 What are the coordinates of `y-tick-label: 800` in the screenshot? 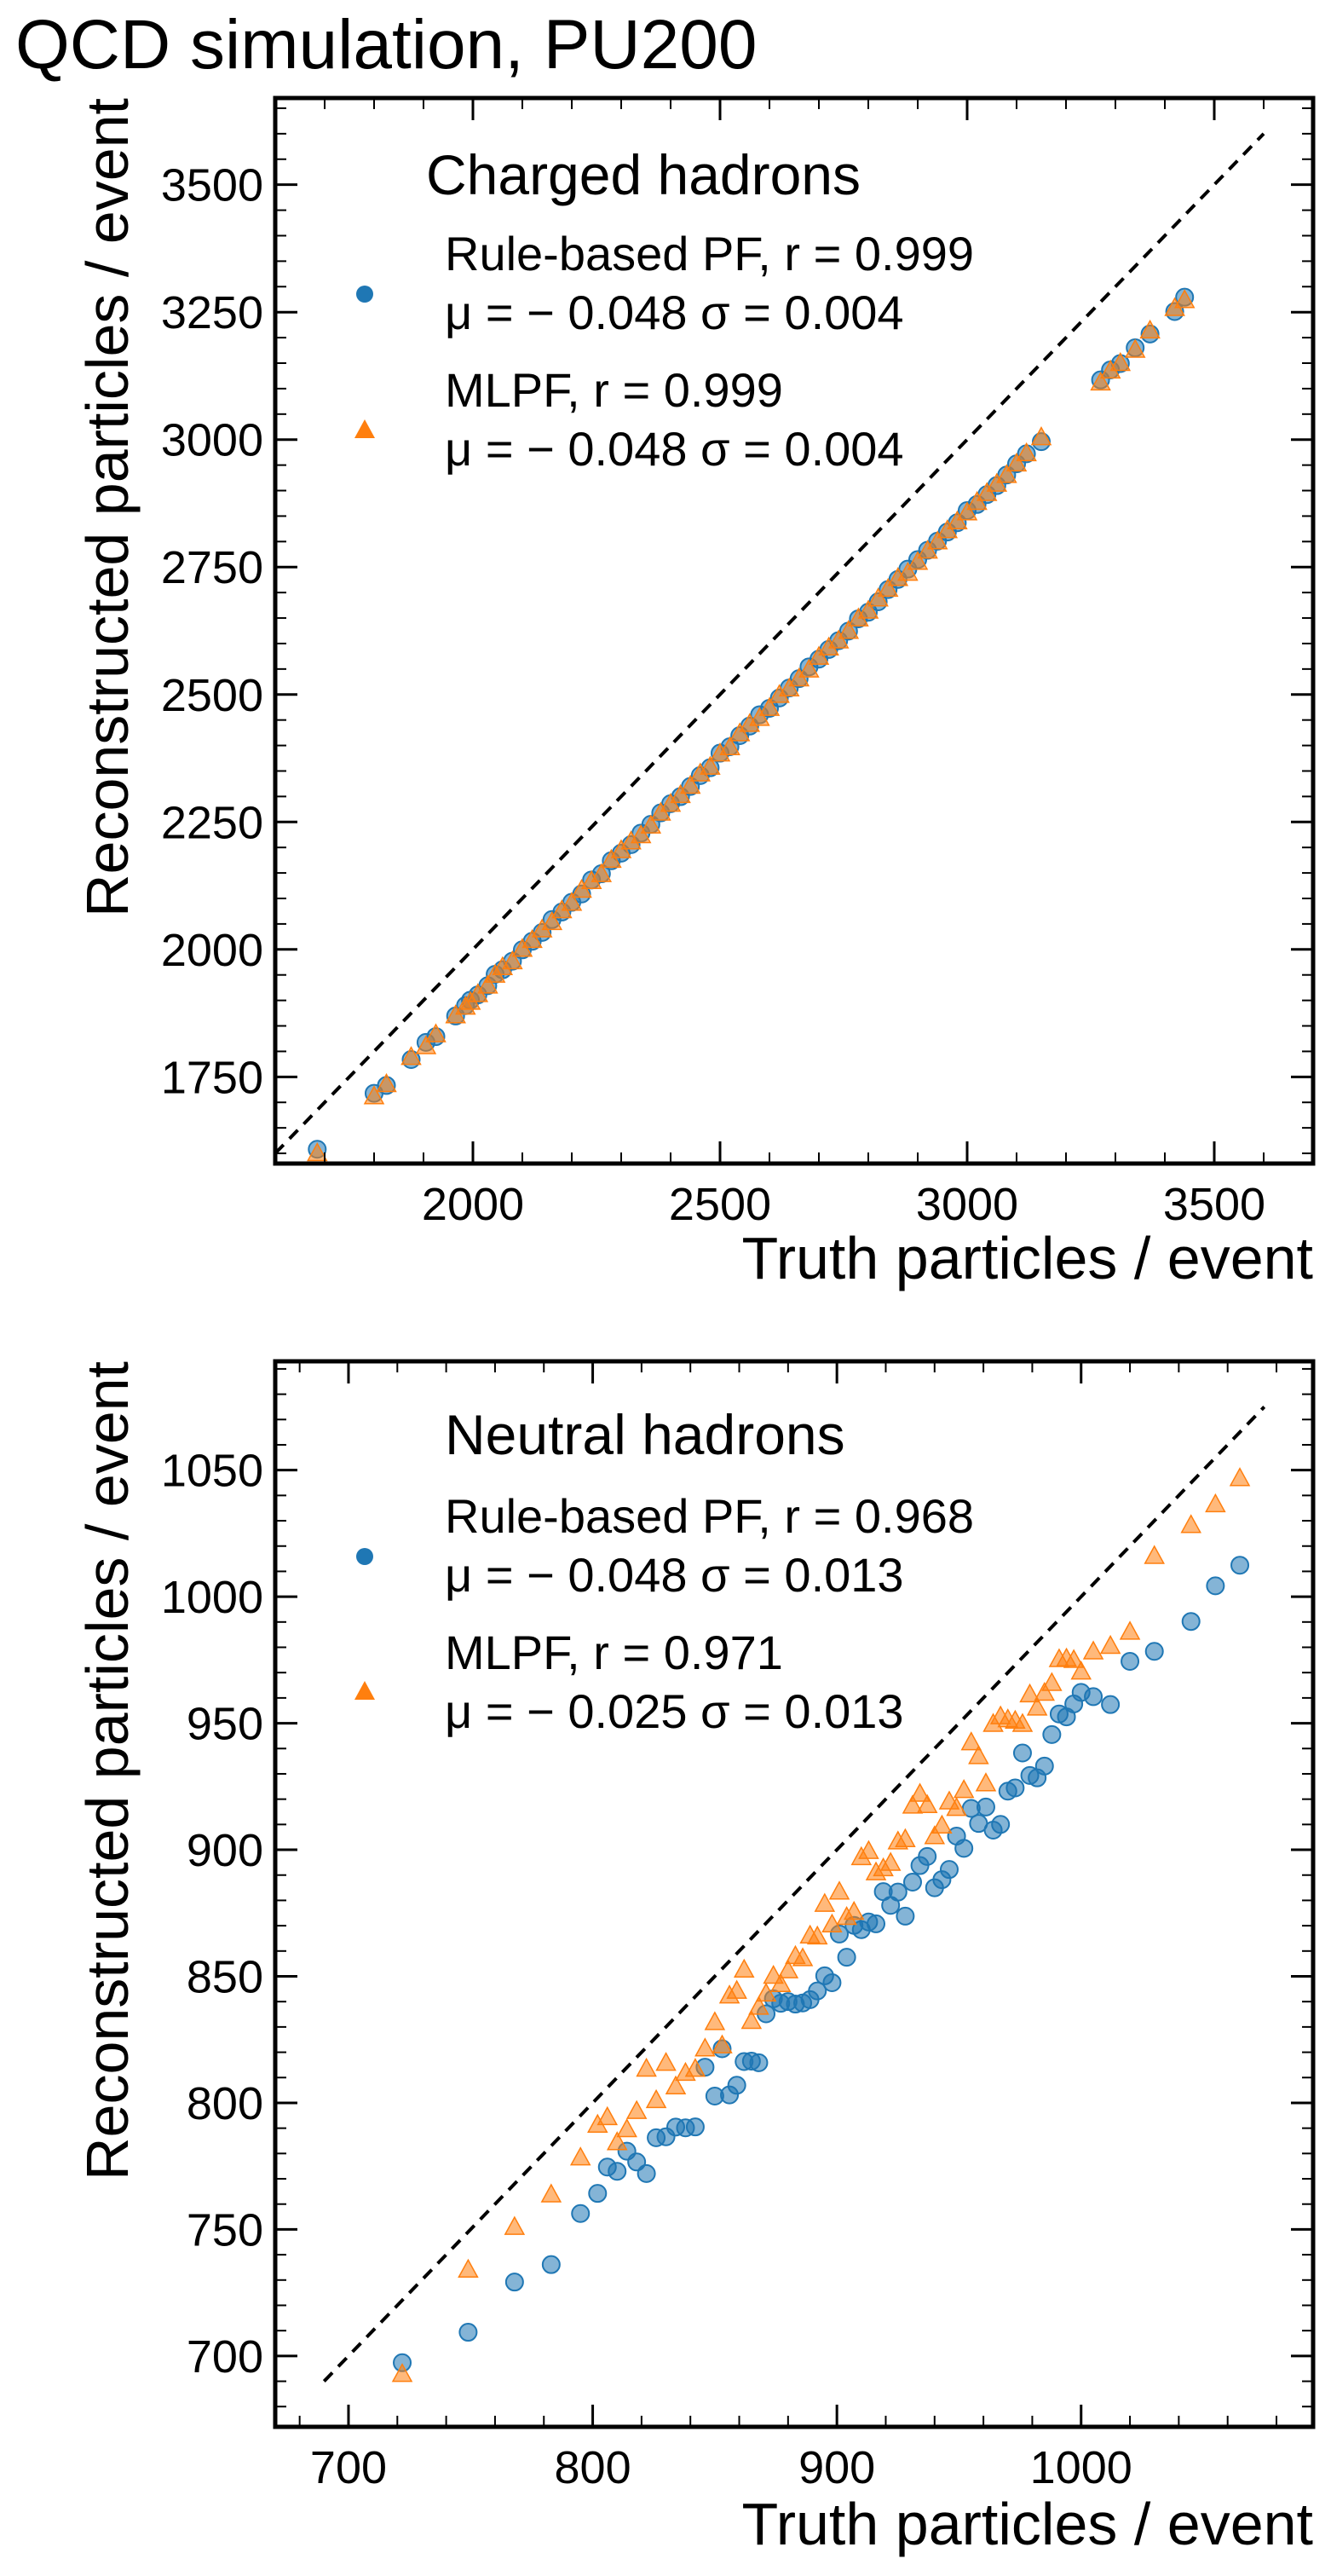 It's located at (225, 2103).